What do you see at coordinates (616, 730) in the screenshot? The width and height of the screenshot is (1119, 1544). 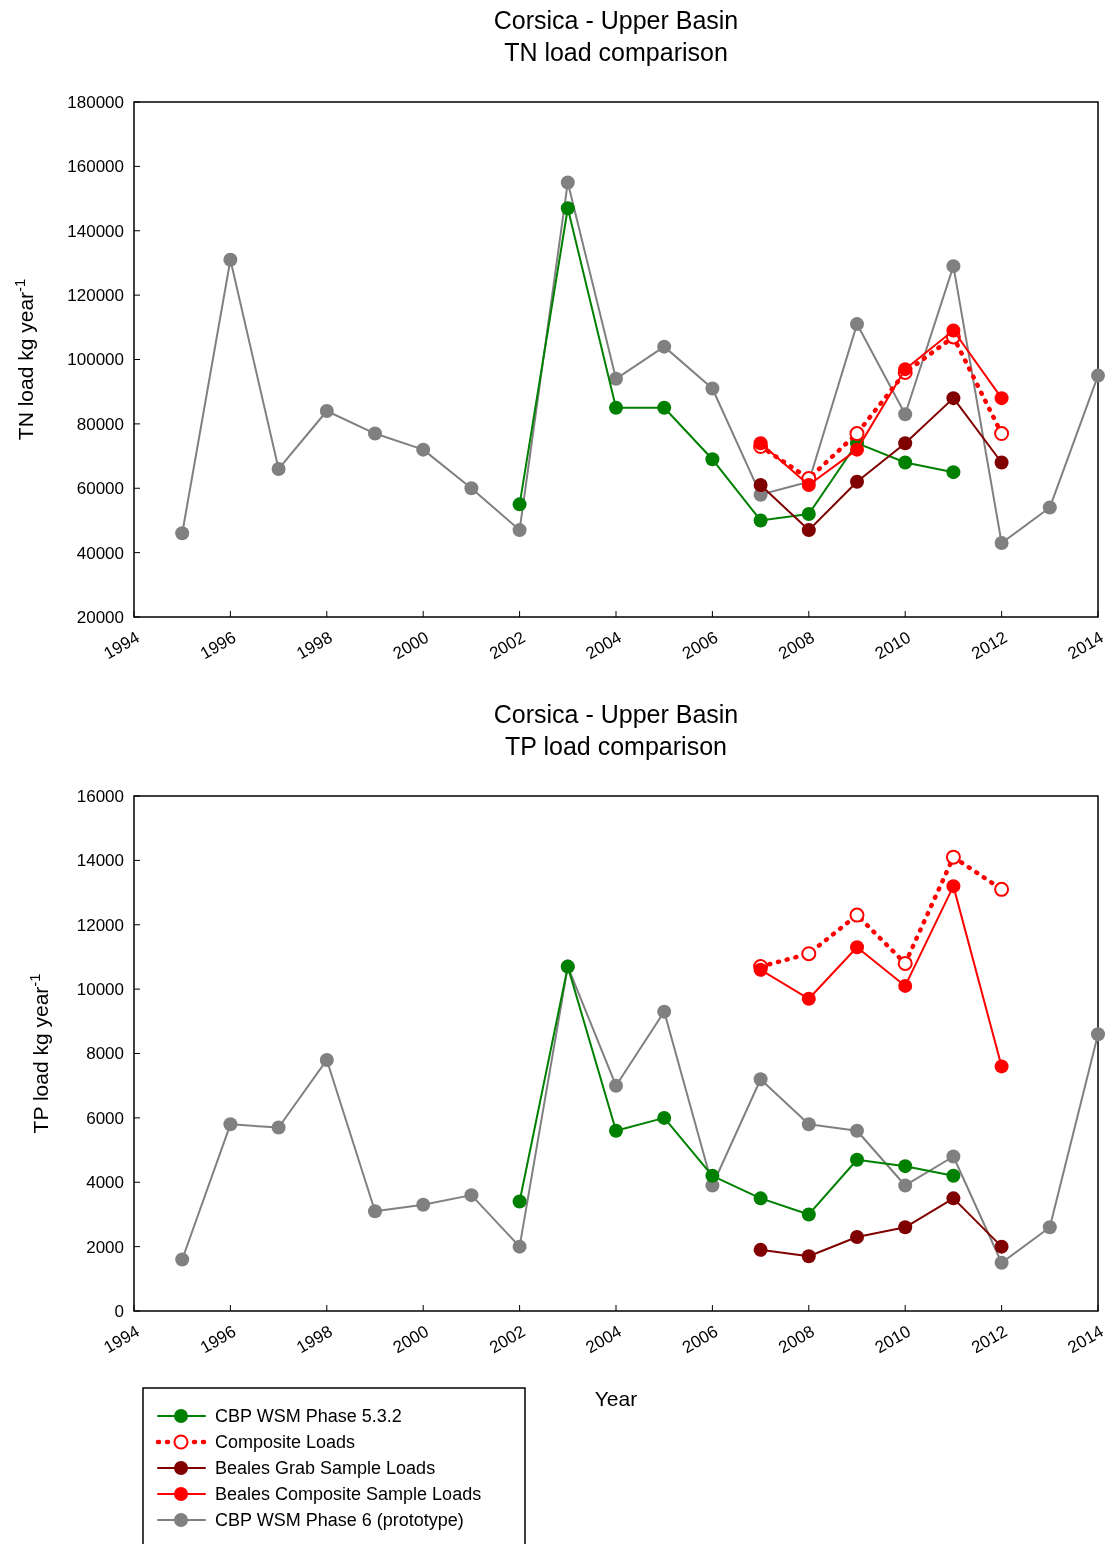 I see `chart-title: Corsica - Upper Basin TP load comparison` at bounding box center [616, 730].